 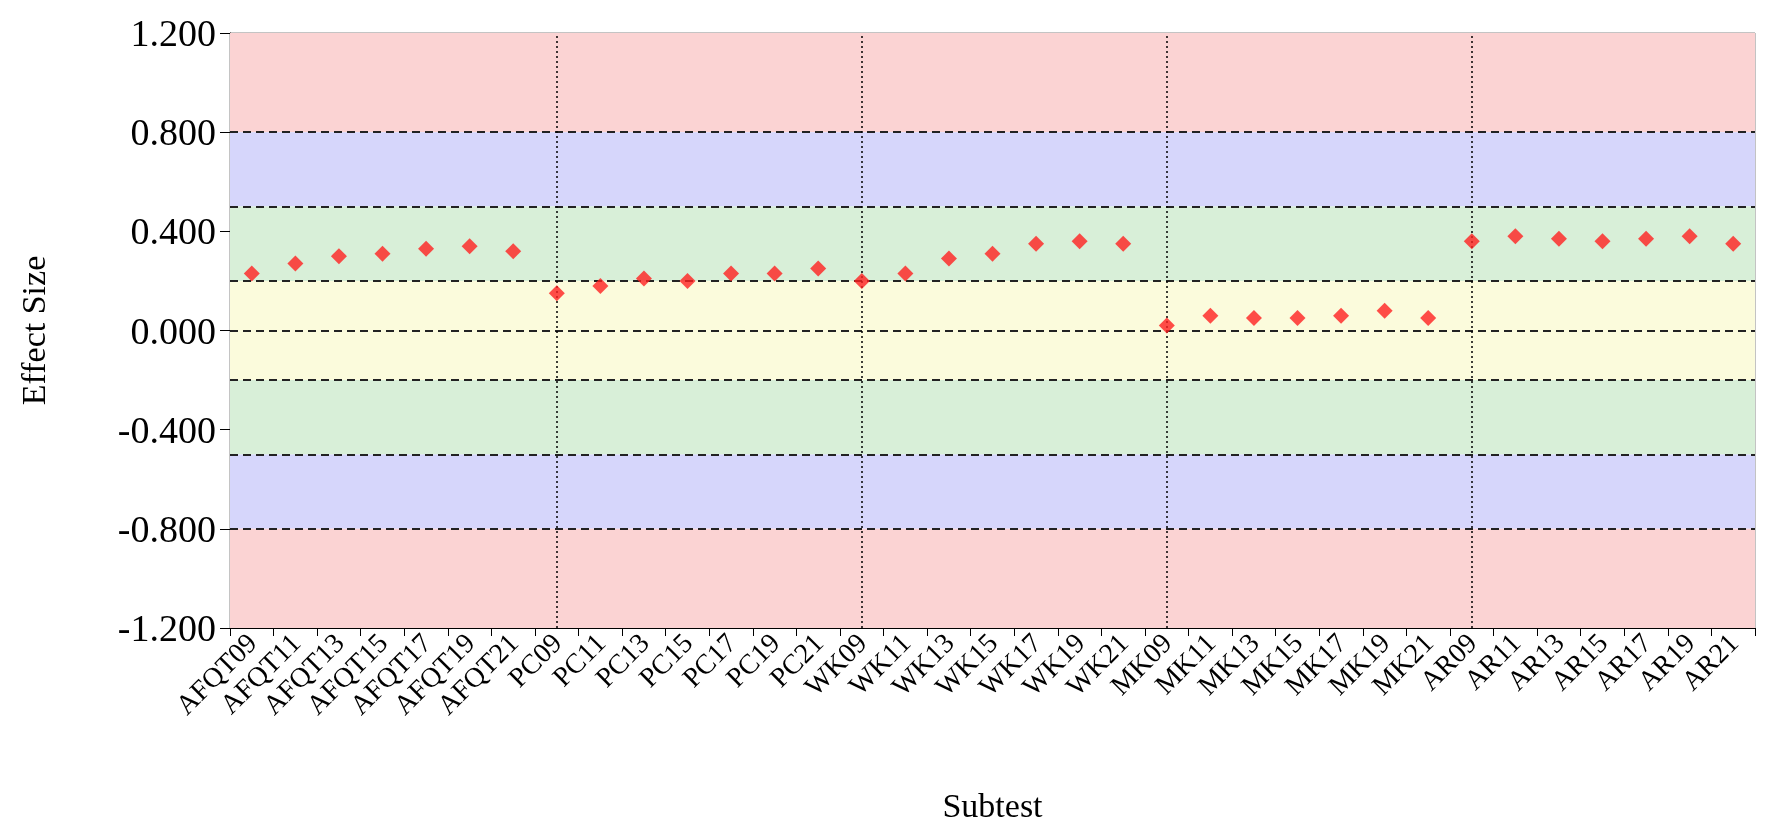 I want to click on y-tick-label: 0.400, so click(x=173, y=231).